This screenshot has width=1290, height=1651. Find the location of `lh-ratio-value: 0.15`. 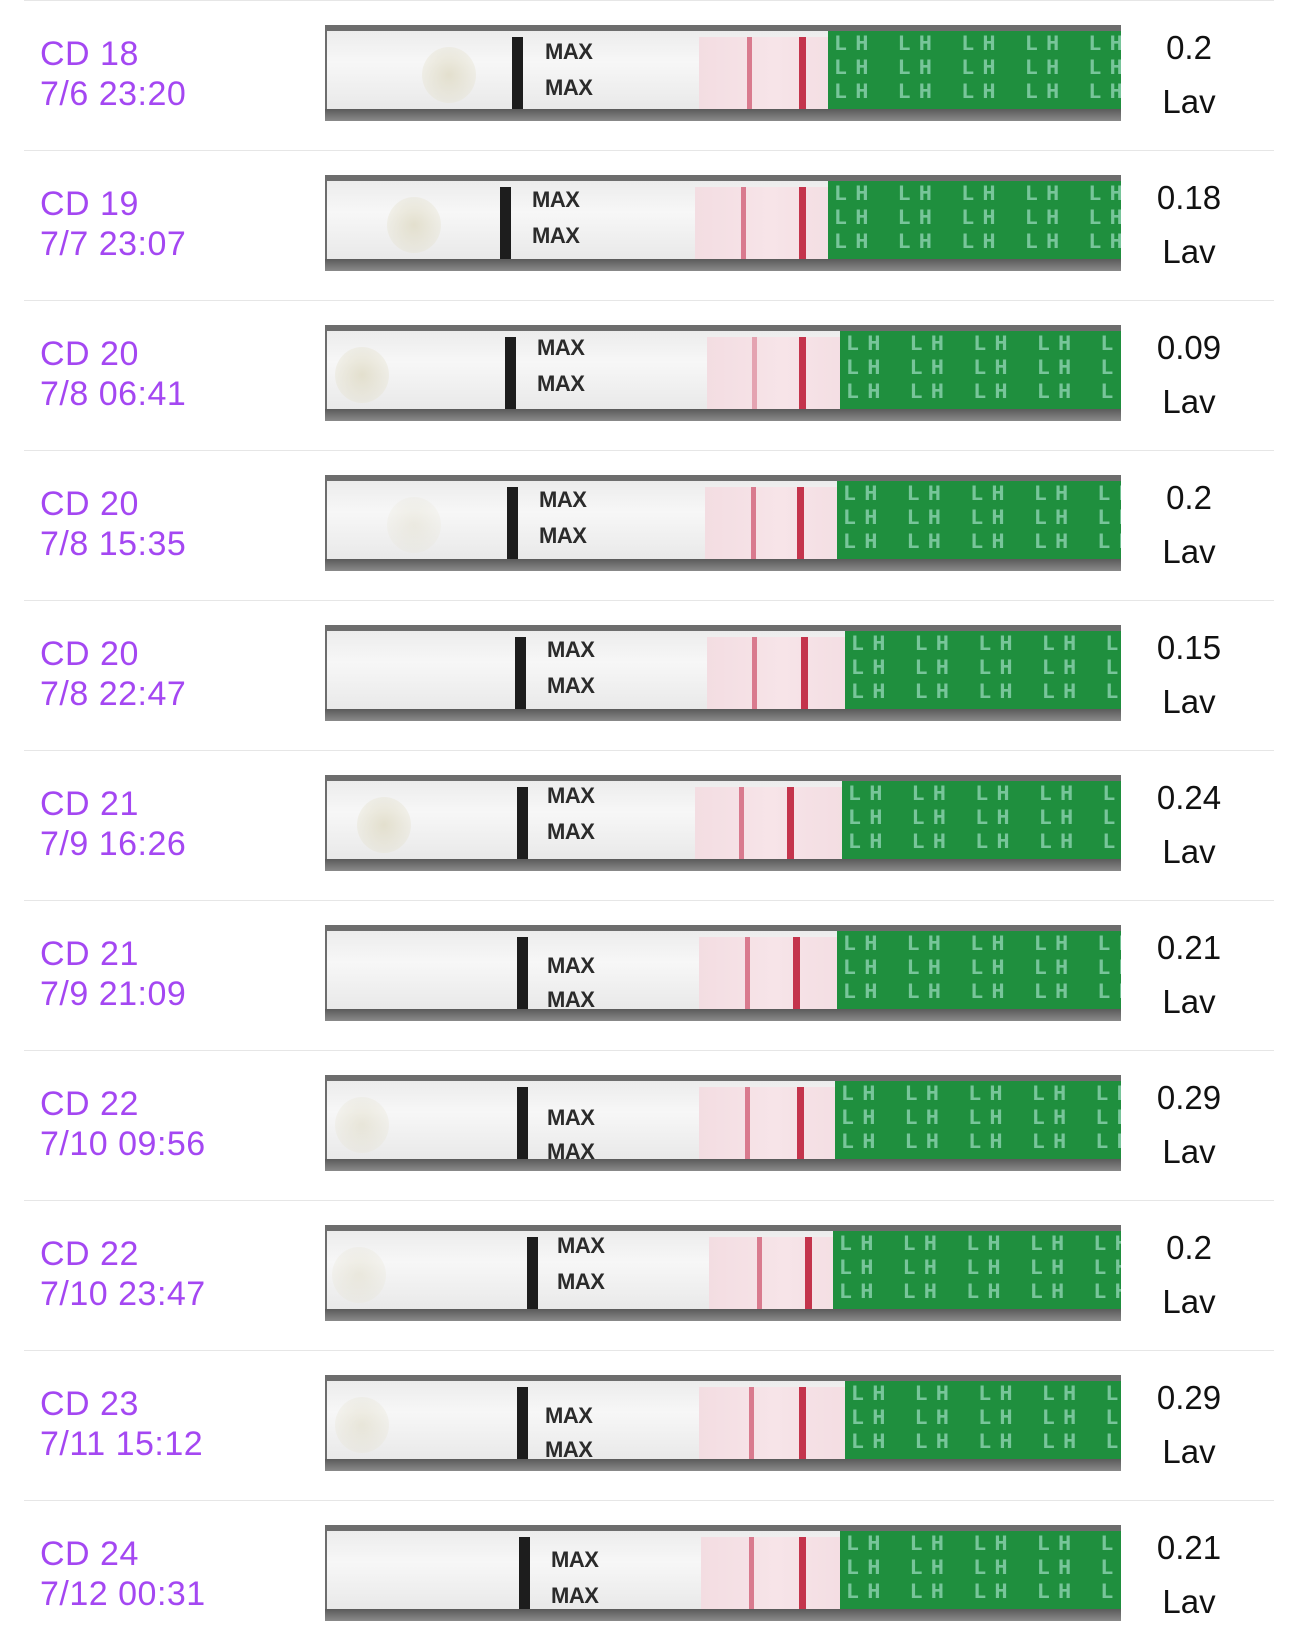

lh-ratio-value: 0.15 is located at coordinates (1189, 647).